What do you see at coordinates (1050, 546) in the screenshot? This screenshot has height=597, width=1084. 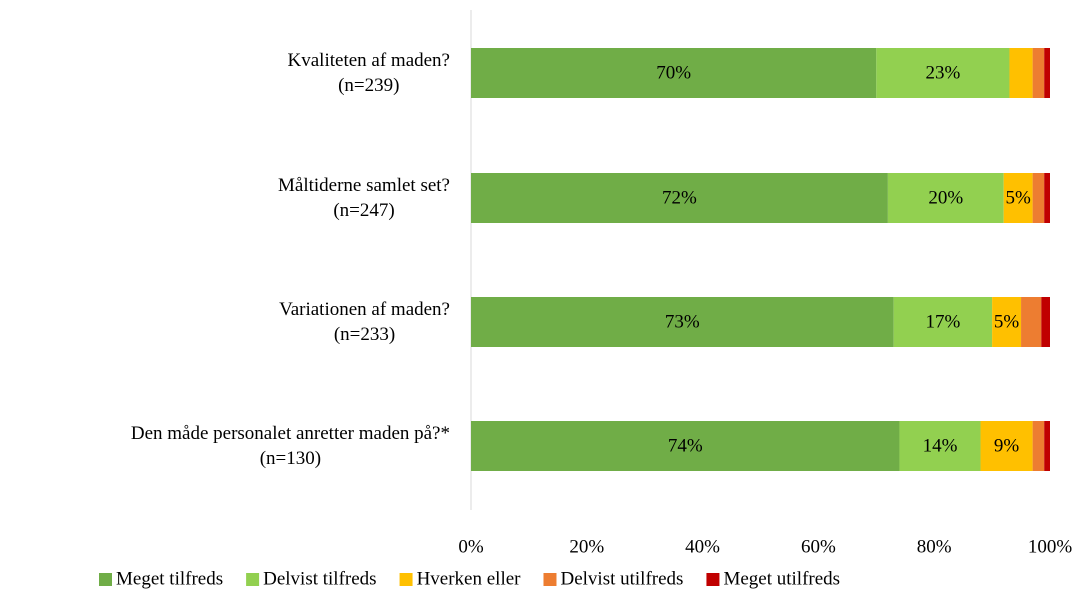 I see `x-tick-label: 100%` at bounding box center [1050, 546].